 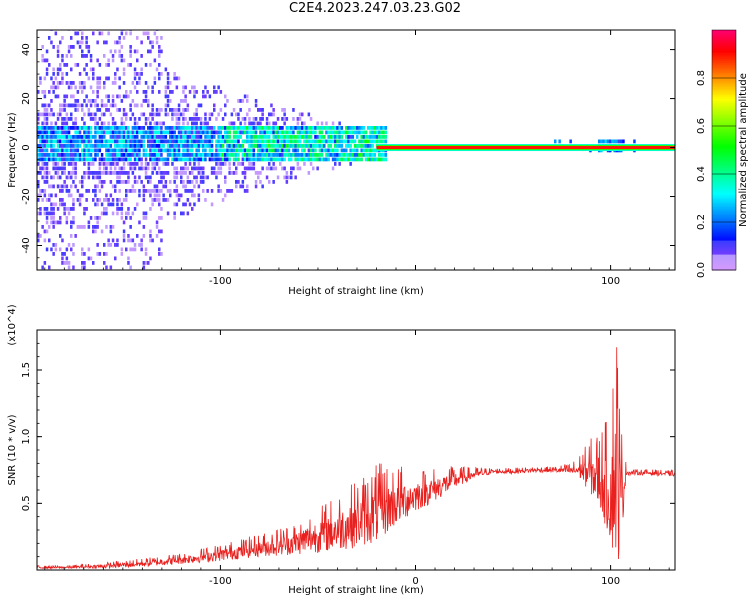 I want to click on colorbar-tick-label: 0.0, so click(x=701, y=270).